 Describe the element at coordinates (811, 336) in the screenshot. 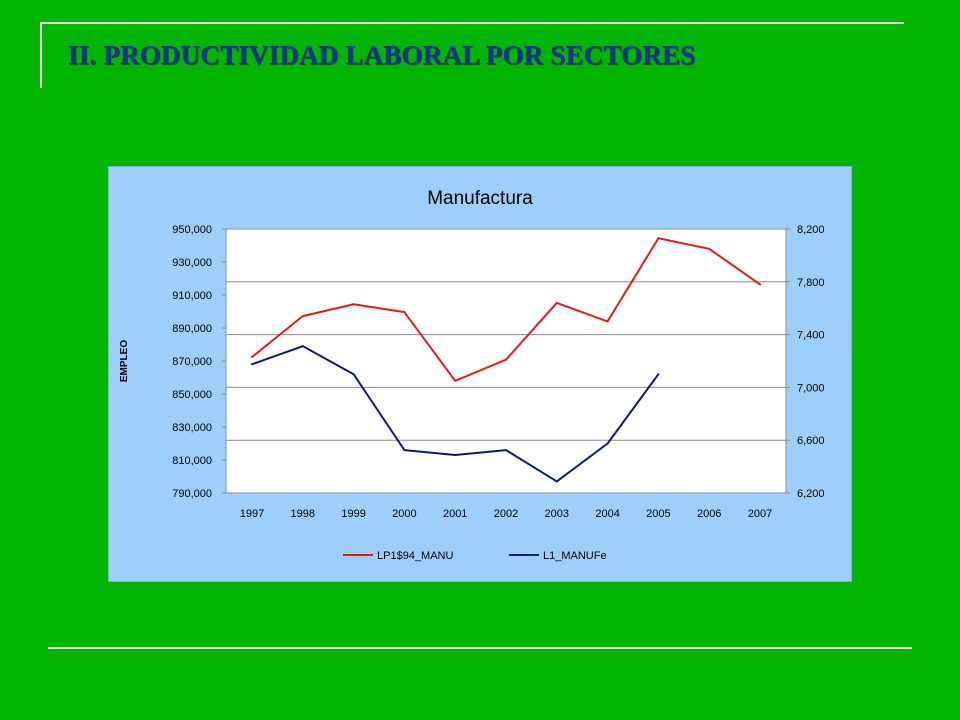

I see `right-tick-label: 7,400` at that location.